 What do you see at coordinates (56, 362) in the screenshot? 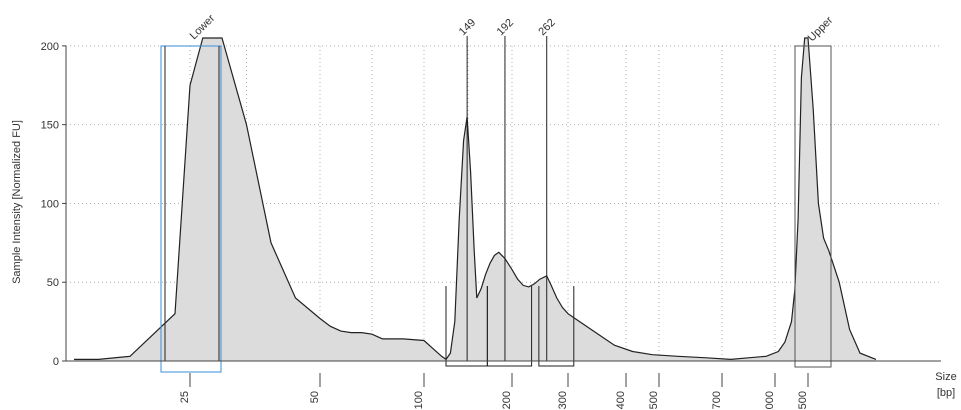
I see `y-tick-label: 0` at bounding box center [56, 362].